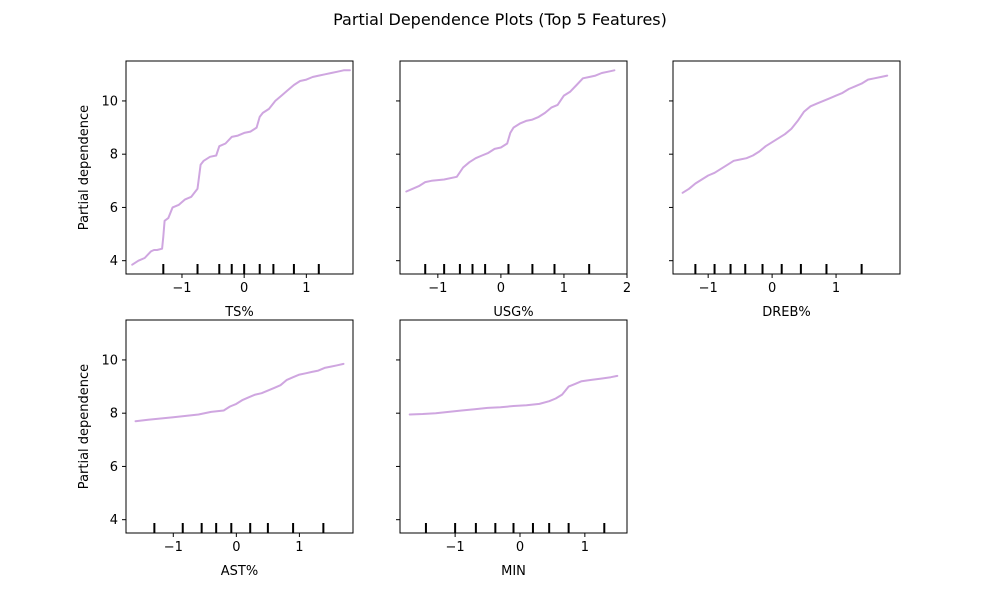  I want to click on subplot-min: −1 0 1 MIN, so click(512, 449).